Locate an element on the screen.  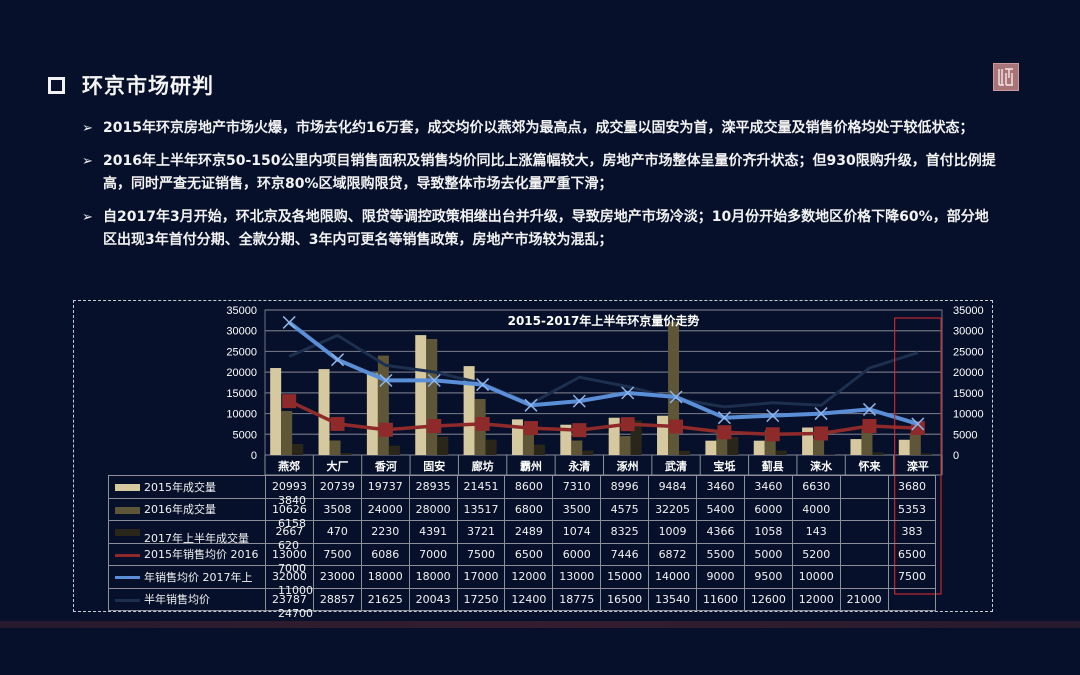
page-title: 环京市场研判 is located at coordinates (148, 86).